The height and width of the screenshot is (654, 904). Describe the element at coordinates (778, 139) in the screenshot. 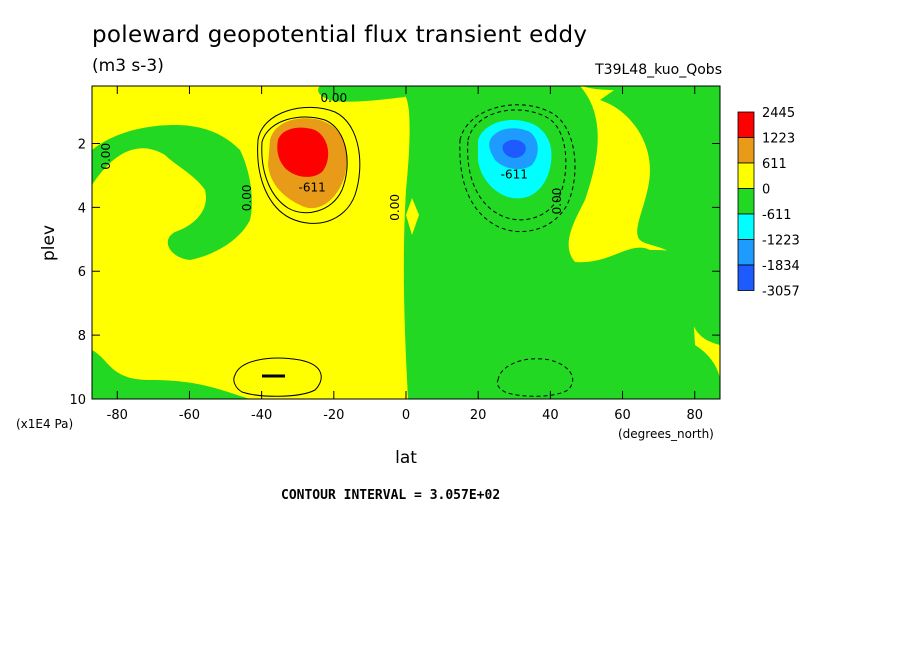

I see `legend-level-label: 1223` at that location.